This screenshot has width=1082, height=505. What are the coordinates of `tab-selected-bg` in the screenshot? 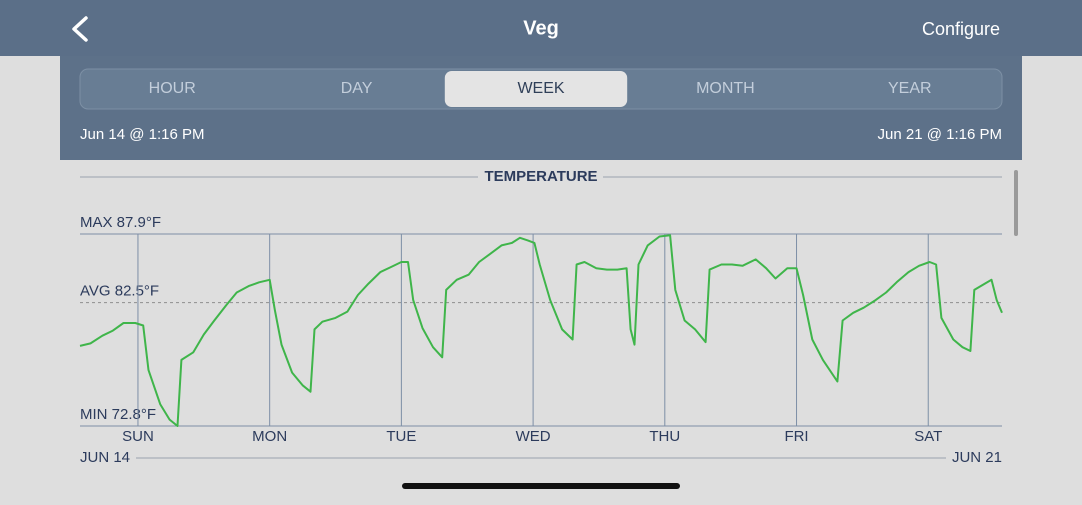 It's located at (536, 89).